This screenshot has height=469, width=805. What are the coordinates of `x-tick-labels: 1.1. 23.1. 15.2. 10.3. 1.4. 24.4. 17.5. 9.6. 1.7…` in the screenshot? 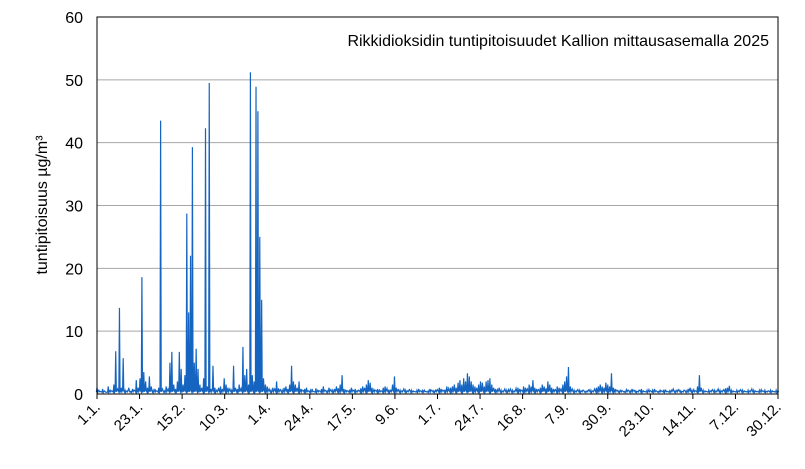 It's located at (429, 417).